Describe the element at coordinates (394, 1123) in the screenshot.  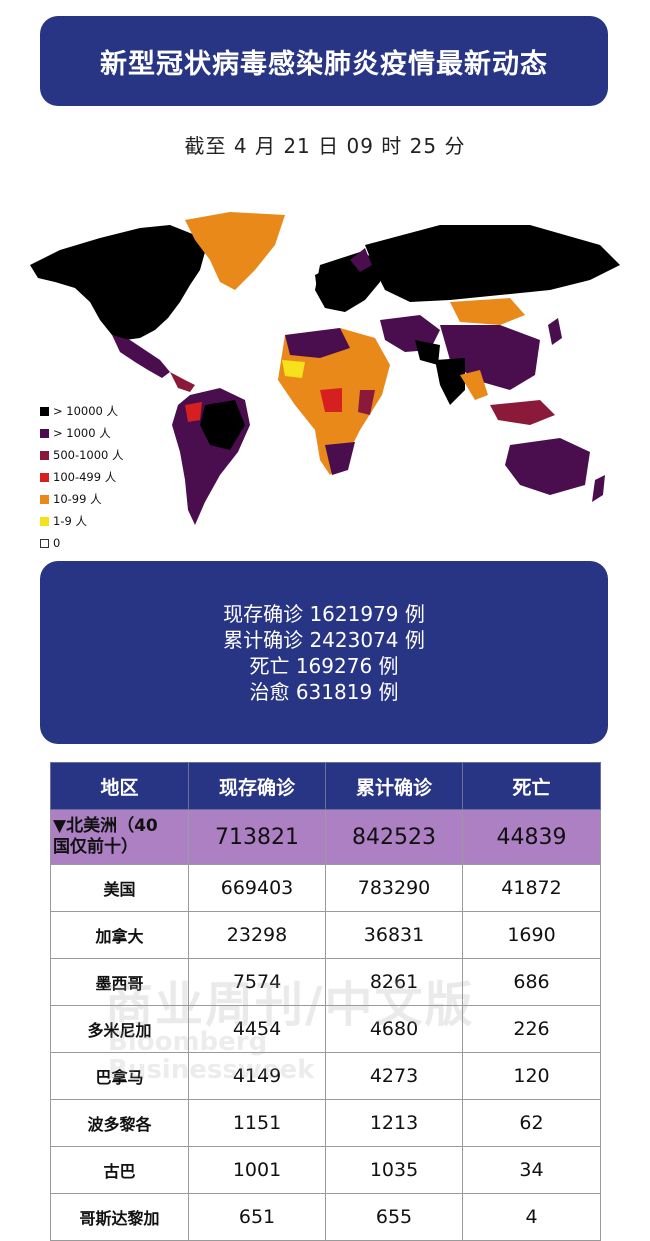
I see `row-total: 1213` at that location.